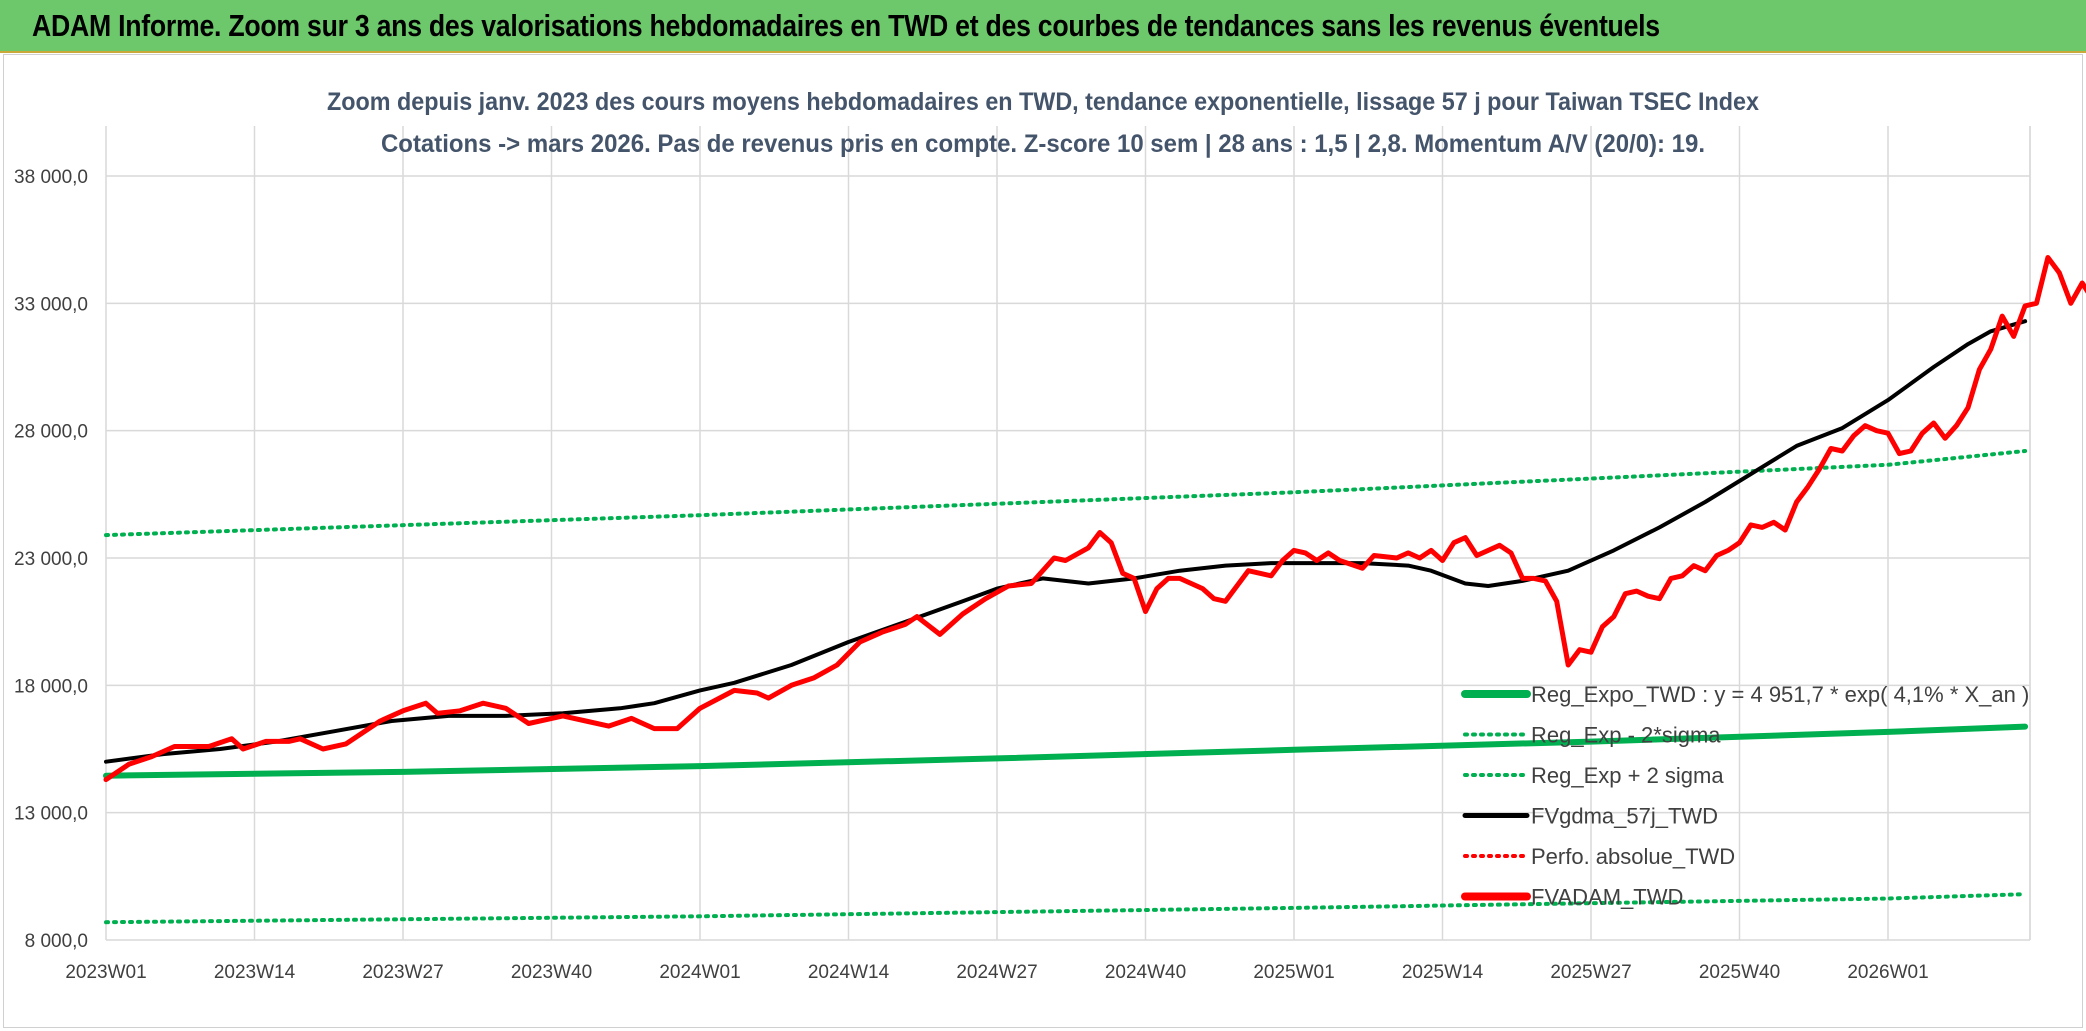 This screenshot has height=1031, width=2086. What do you see at coordinates (699, 972) in the screenshot?
I see `x-tick-label: 2024W01` at bounding box center [699, 972].